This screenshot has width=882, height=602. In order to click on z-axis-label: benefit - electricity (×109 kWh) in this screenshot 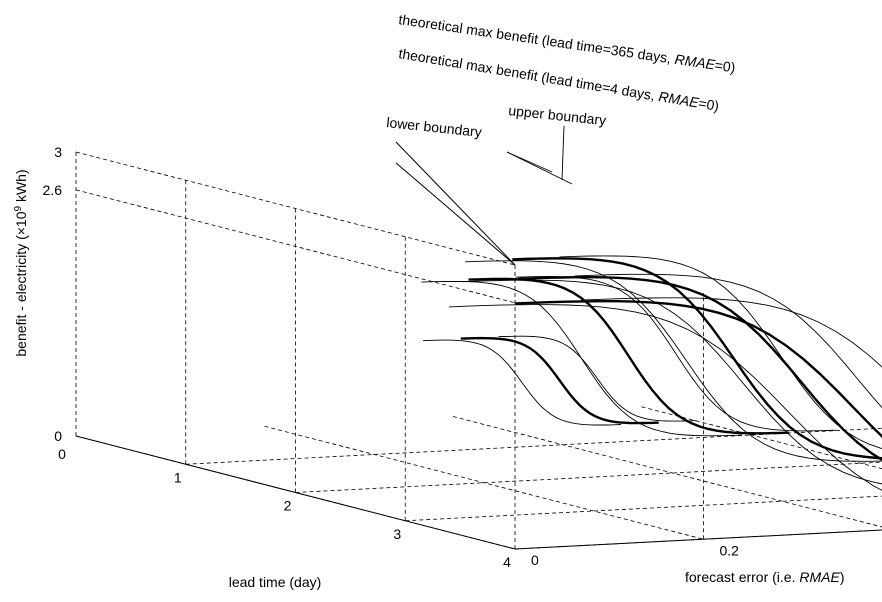, I will do `click(21, 262)`.